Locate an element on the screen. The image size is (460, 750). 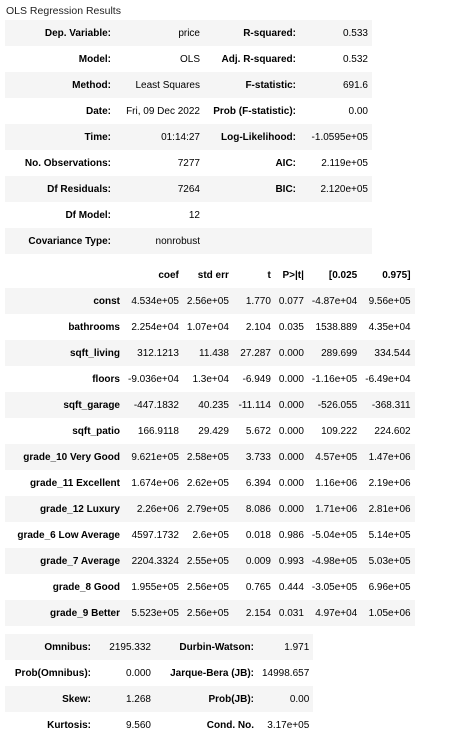
coefficient-cell: 6.96e+05 is located at coordinates (389, 587).